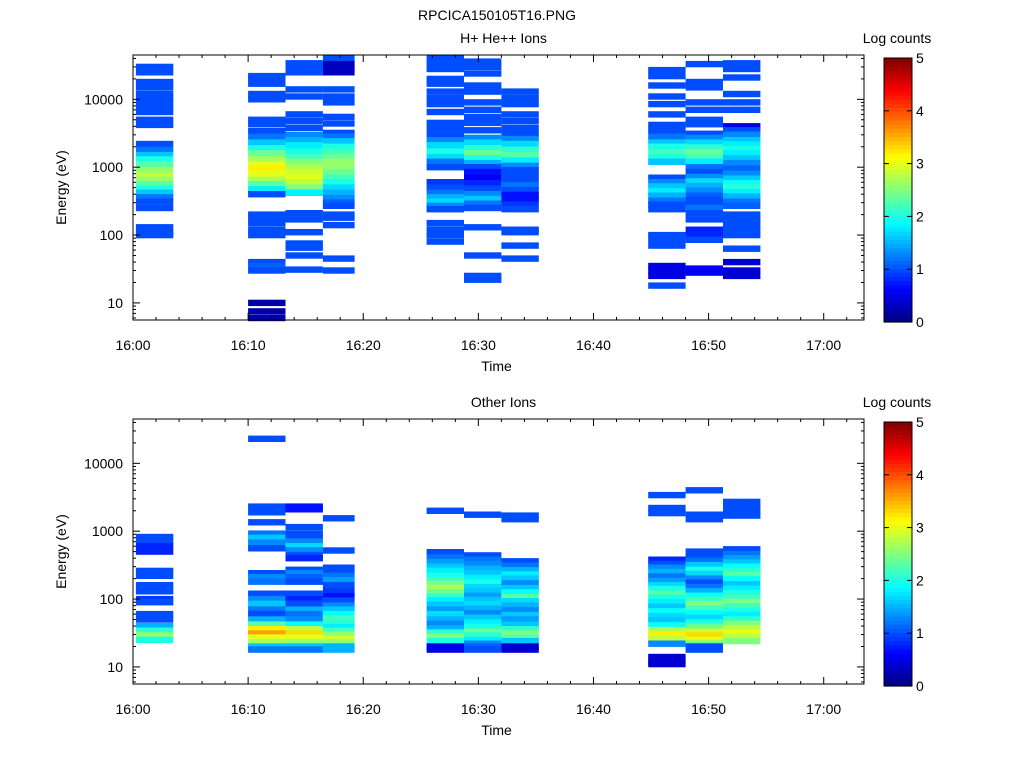 Image resolution: width=1024 pixels, height=768 pixels. What do you see at coordinates (503, 402) in the screenshot?
I see `panel-title: Other Ions` at bounding box center [503, 402].